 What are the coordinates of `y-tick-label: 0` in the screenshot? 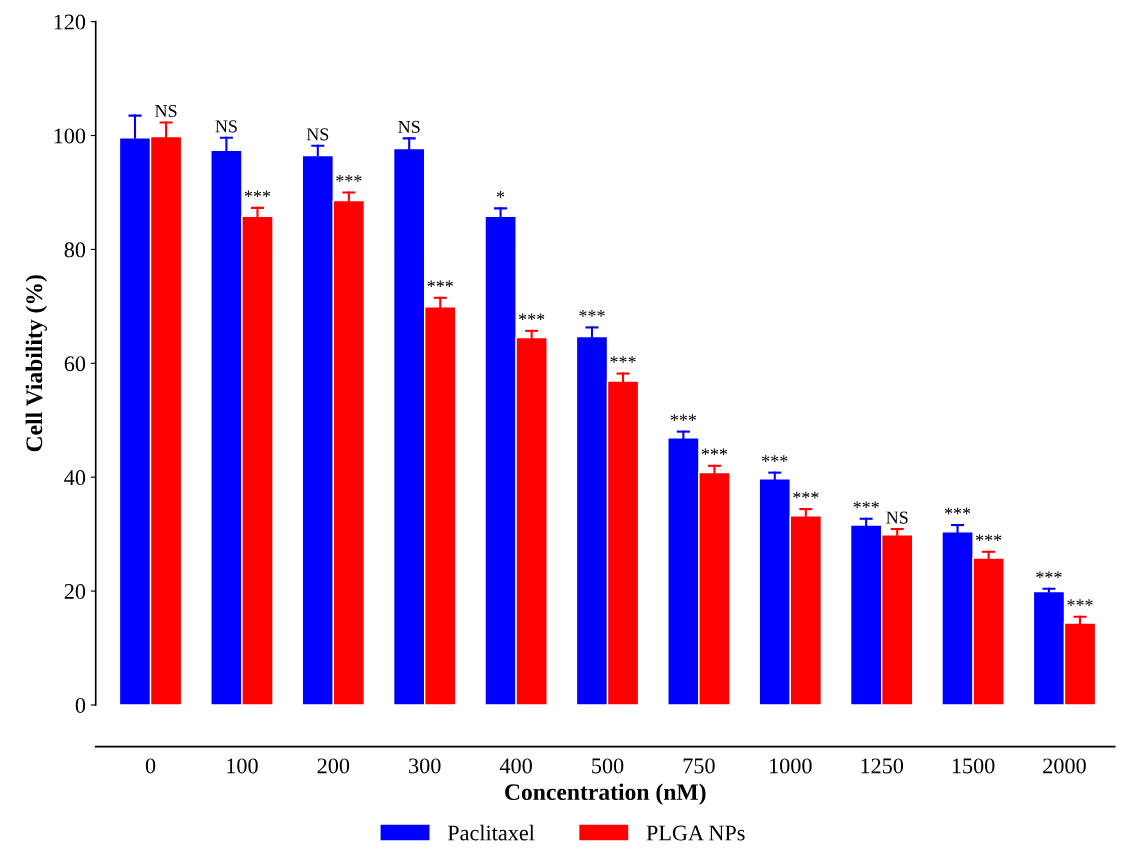 It's located at (80, 705).